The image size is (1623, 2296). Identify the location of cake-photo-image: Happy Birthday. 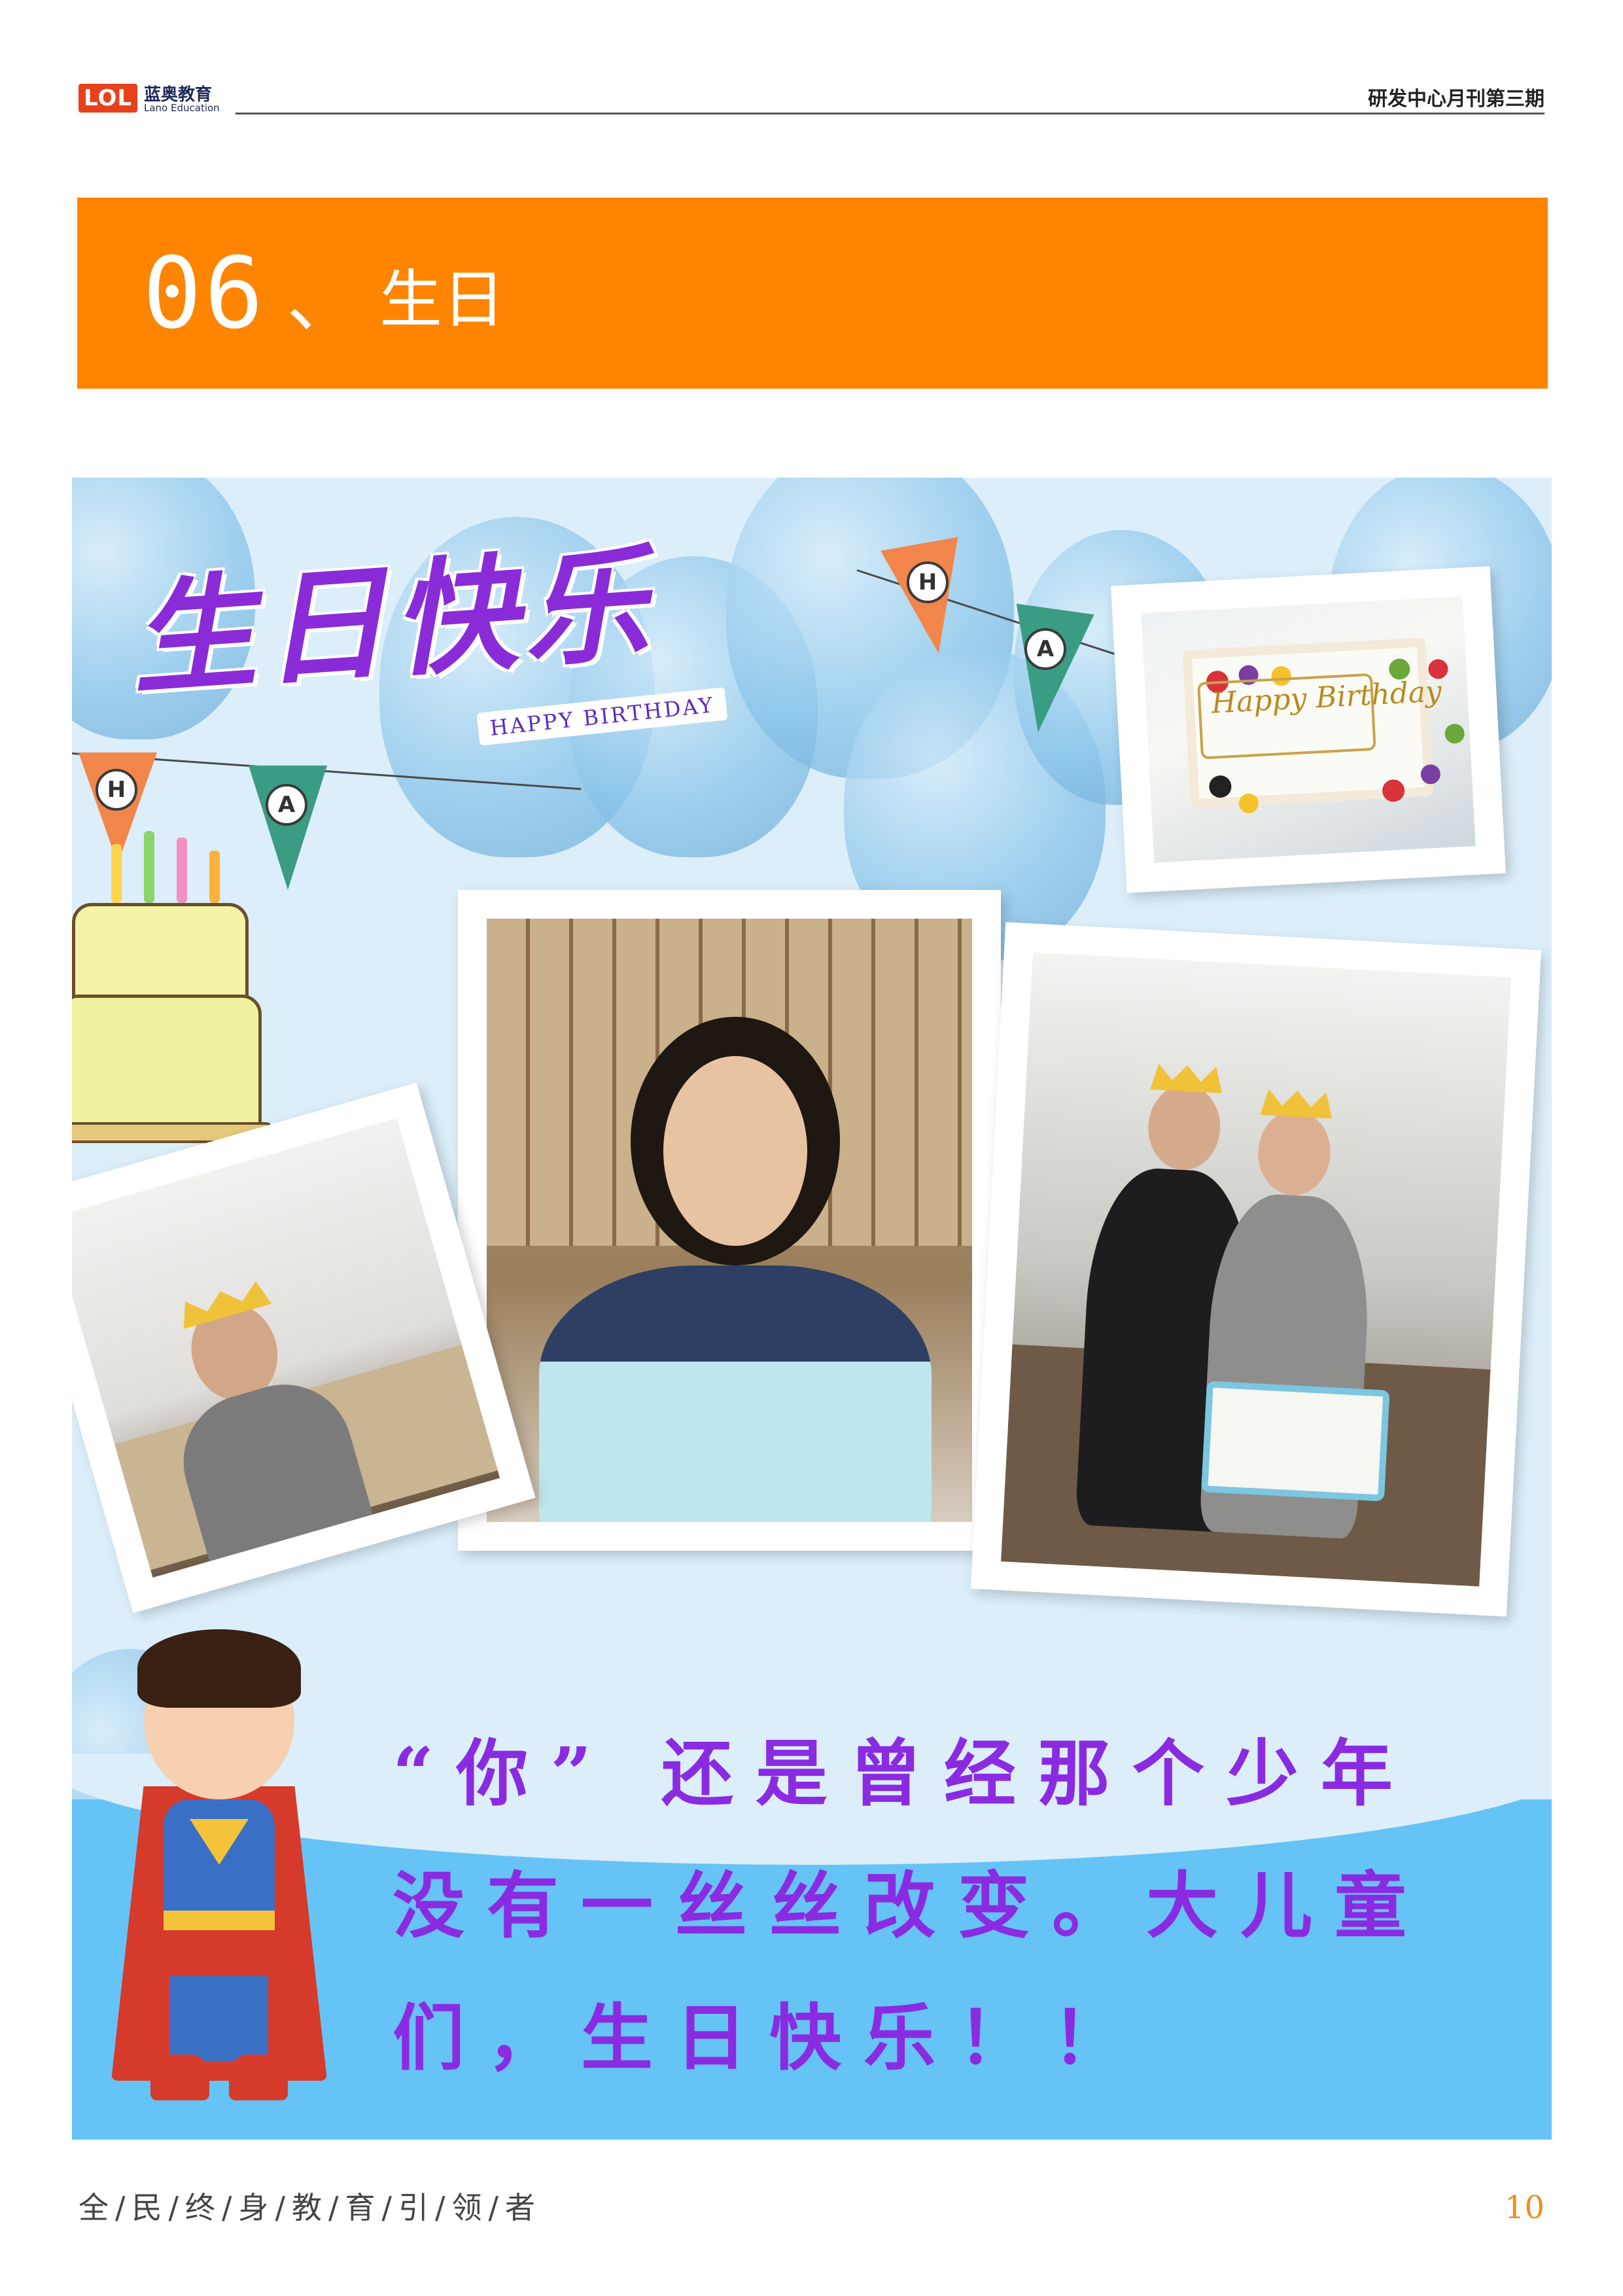
(1308, 729).